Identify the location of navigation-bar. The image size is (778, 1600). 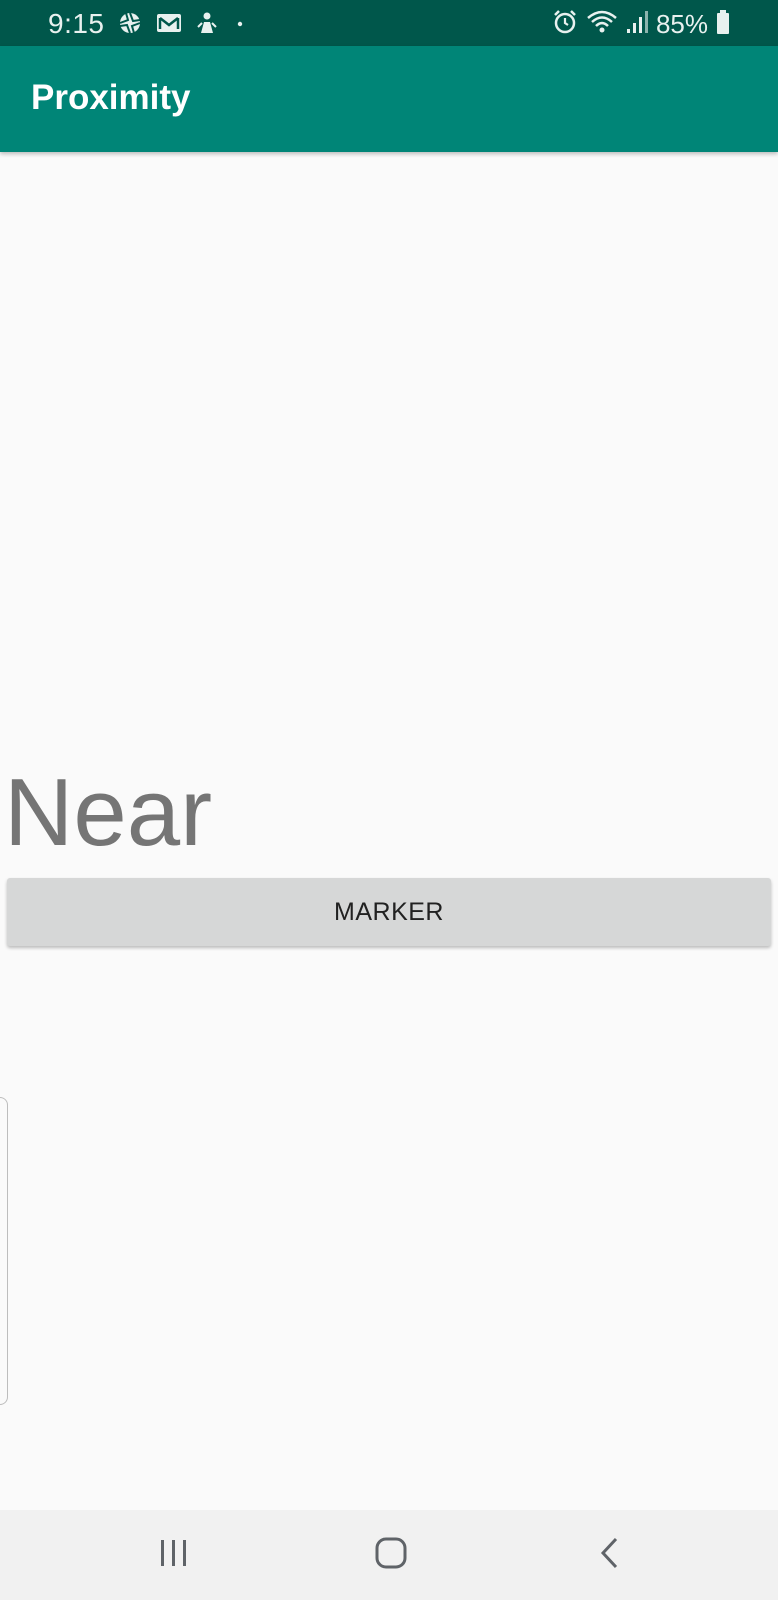
(389, 1555).